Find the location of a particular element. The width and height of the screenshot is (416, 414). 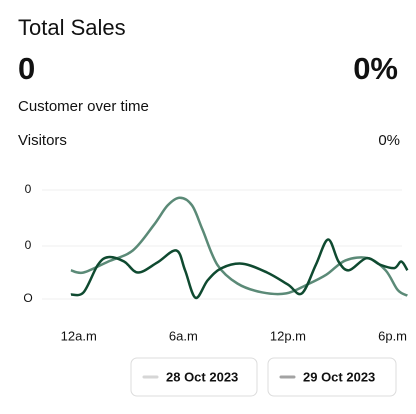

metric-change: 0% is located at coordinates (389, 140).